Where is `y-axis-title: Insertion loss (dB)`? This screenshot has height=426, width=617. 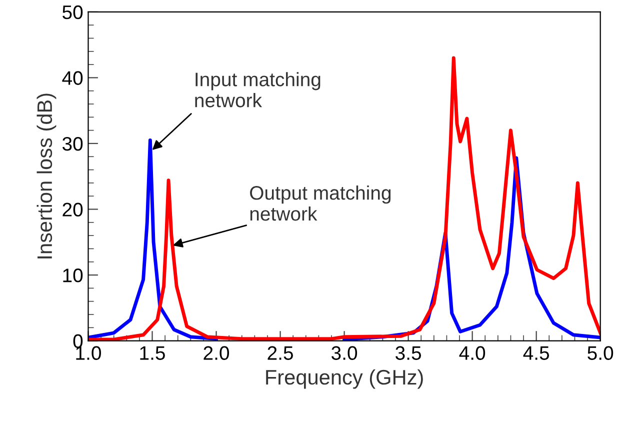
y-axis-title: Insertion loss (dB) is located at coordinates (46, 176).